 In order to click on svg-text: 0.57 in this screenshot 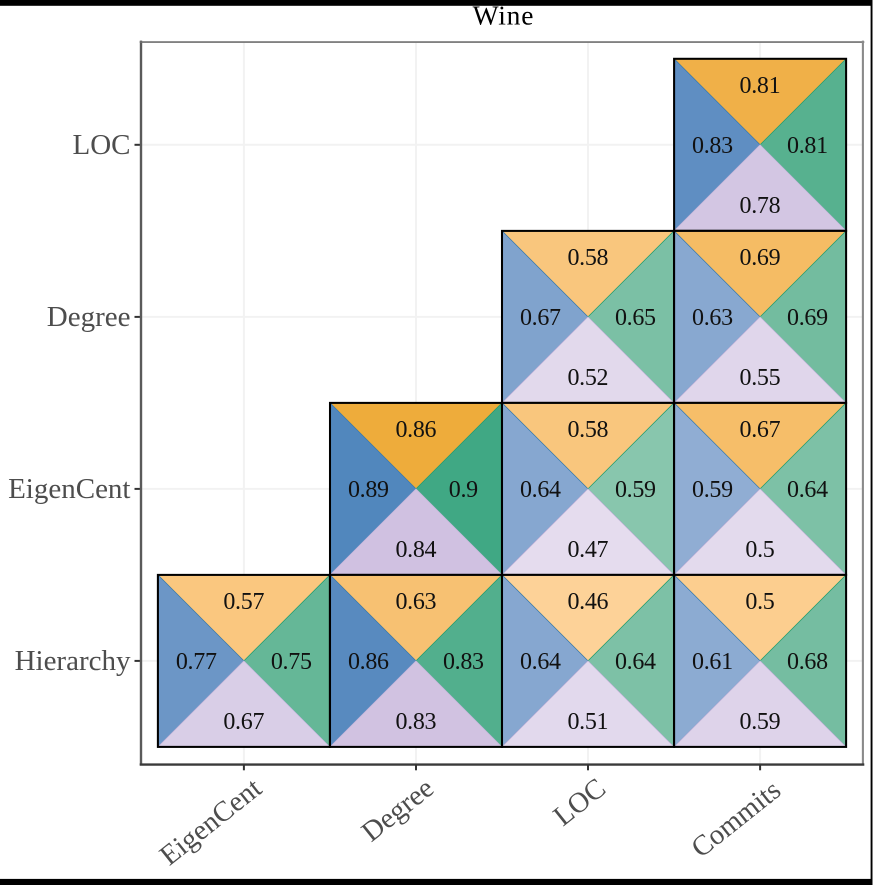, I will do `click(243, 602)`.